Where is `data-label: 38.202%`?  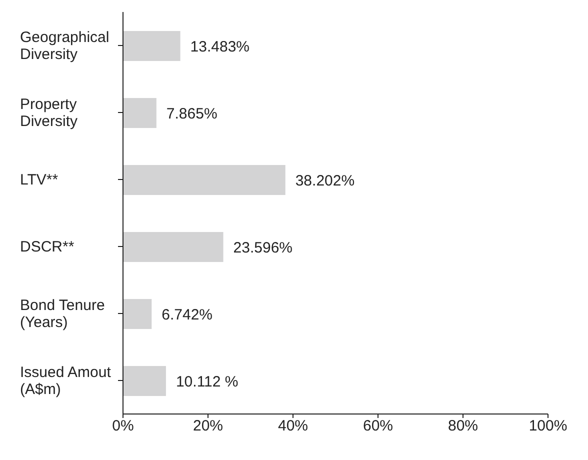
data-label: 38.202% is located at coordinates (325, 181).